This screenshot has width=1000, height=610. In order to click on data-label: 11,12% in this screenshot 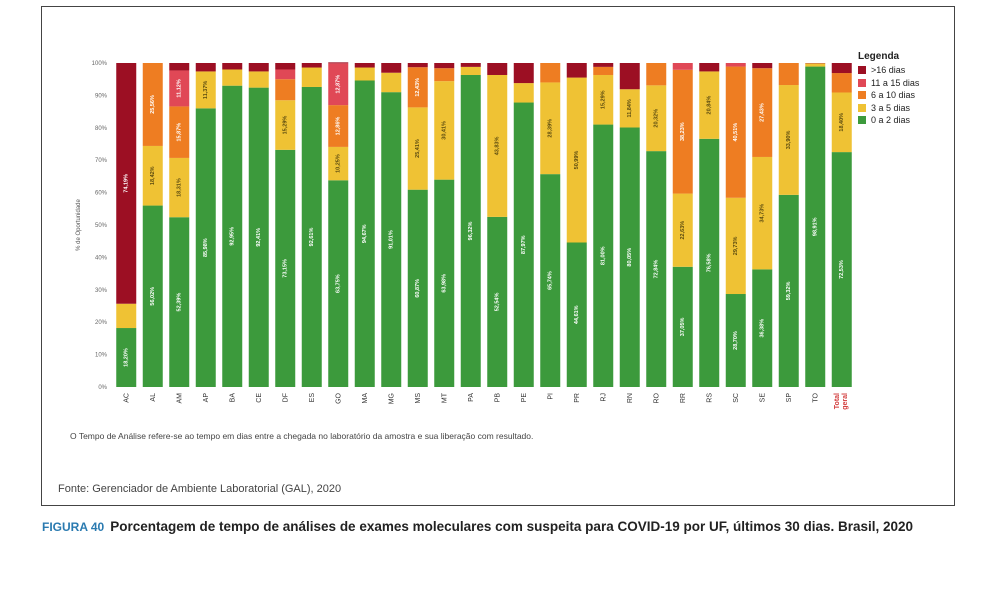, I will do `click(180, 88)`.